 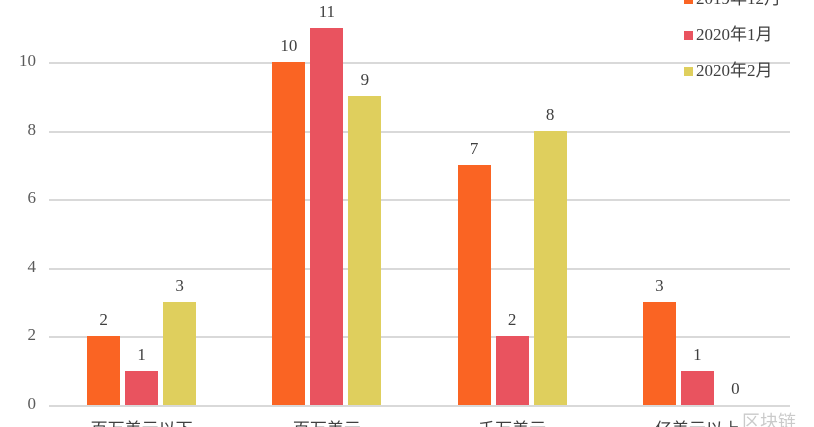 I want to click on legend-item-label: 2020年1月, so click(x=734, y=34).